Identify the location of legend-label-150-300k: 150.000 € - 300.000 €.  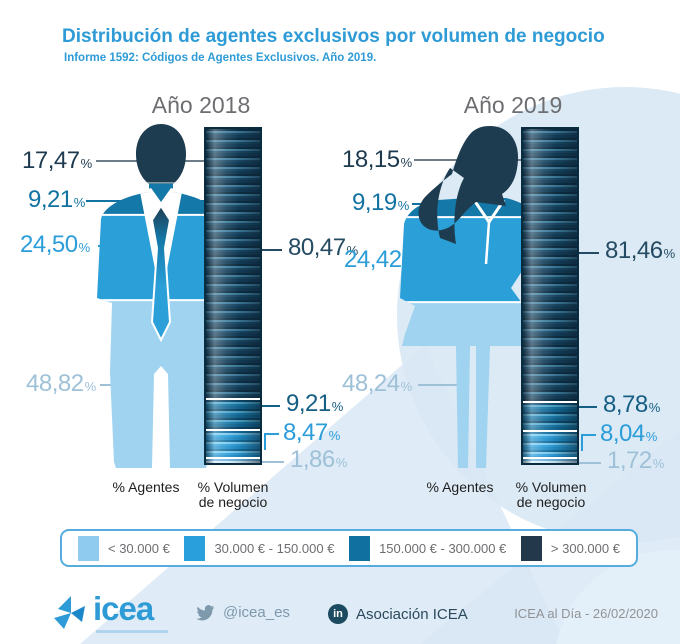
(443, 548).